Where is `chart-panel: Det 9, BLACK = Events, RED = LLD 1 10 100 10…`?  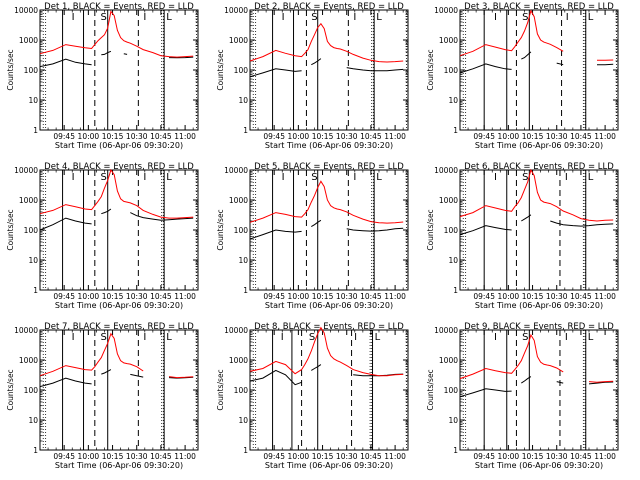 chart-panel: Det 9, BLACK = Events, RED = LLD 1 10 100 10… is located at coordinates (522, 396).